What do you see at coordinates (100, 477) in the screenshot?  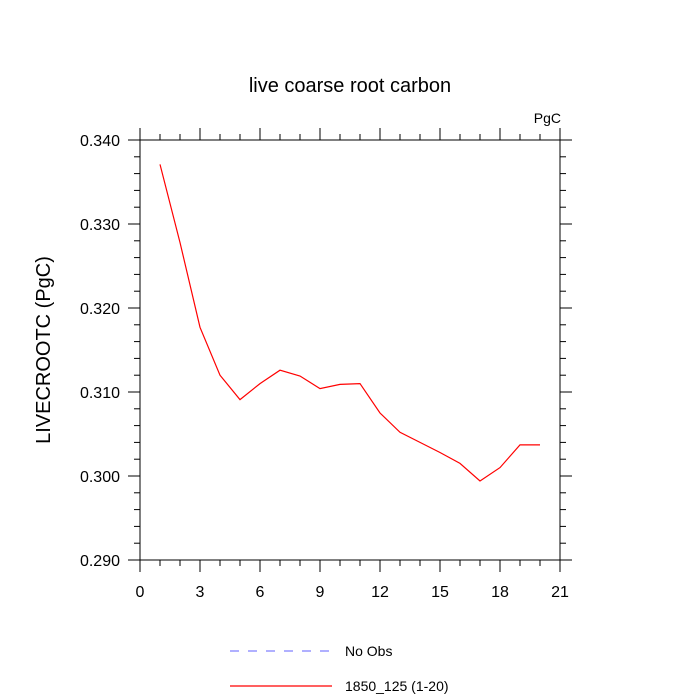 I see `y-tick-label: 0.300` at bounding box center [100, 477].